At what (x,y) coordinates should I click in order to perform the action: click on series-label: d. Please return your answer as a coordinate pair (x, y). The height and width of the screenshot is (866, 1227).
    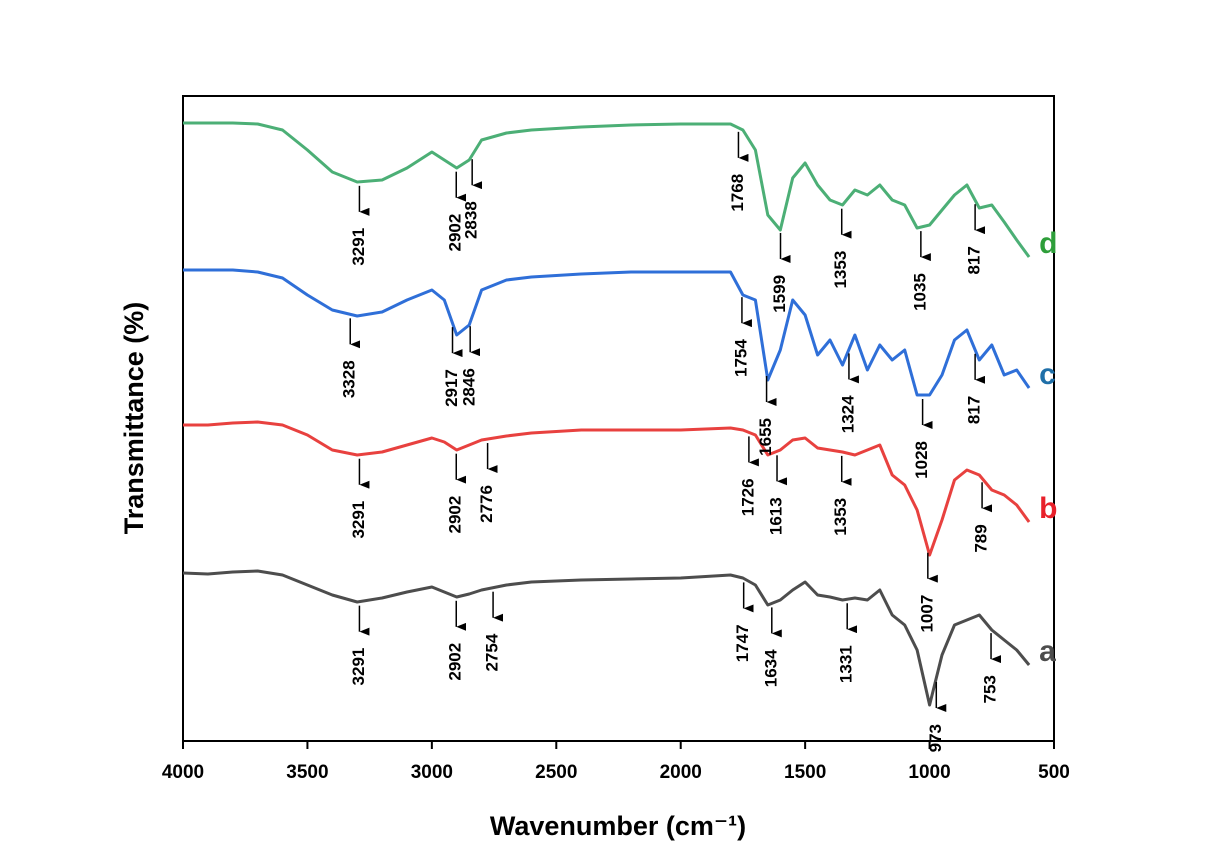
    Looking at the image, I should click on (1048, 243).